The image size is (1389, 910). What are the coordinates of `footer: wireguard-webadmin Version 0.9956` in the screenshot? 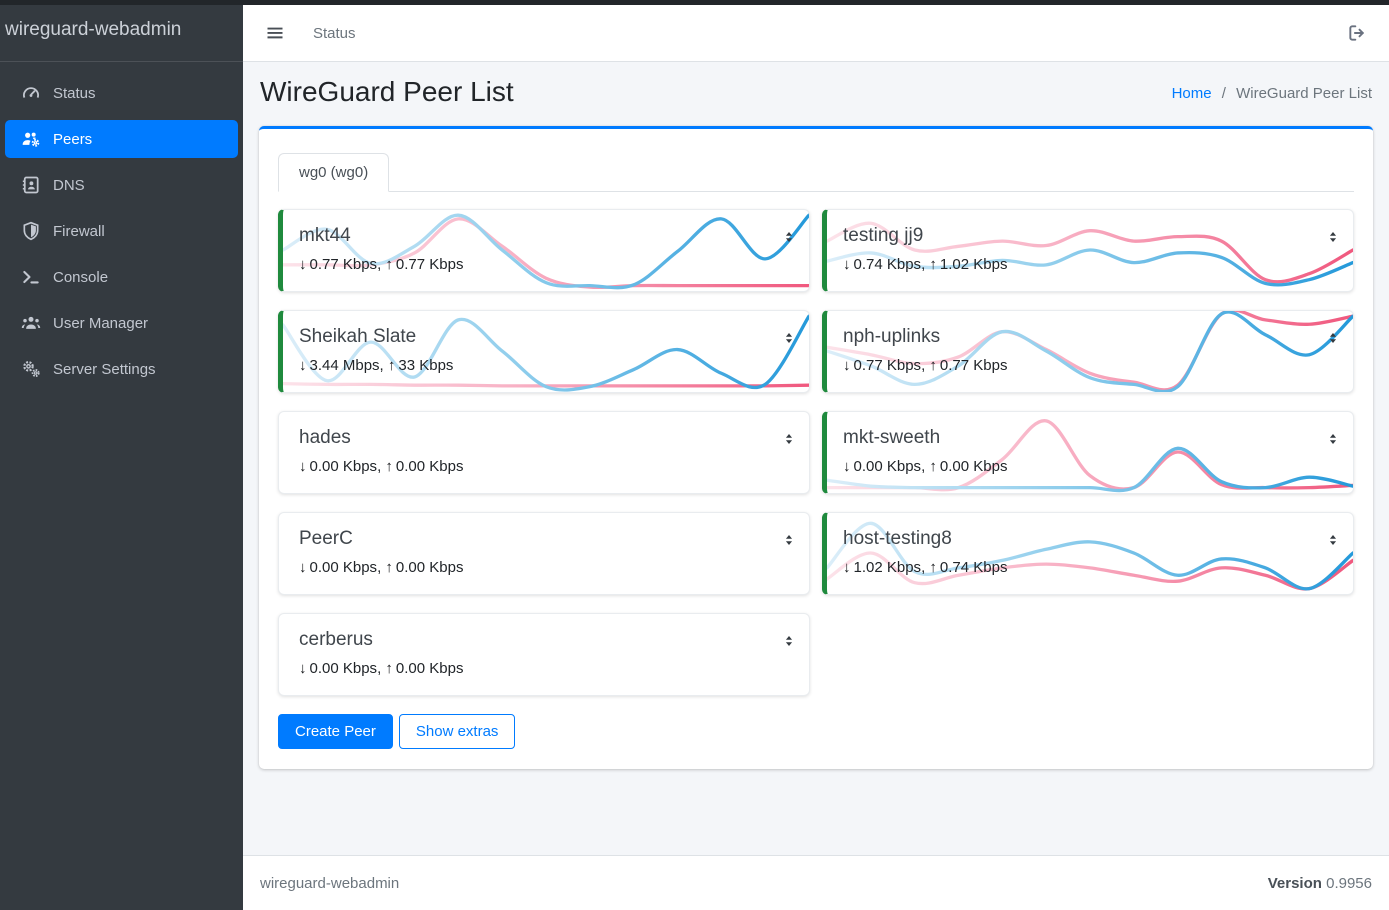 It's located at (816, 882).